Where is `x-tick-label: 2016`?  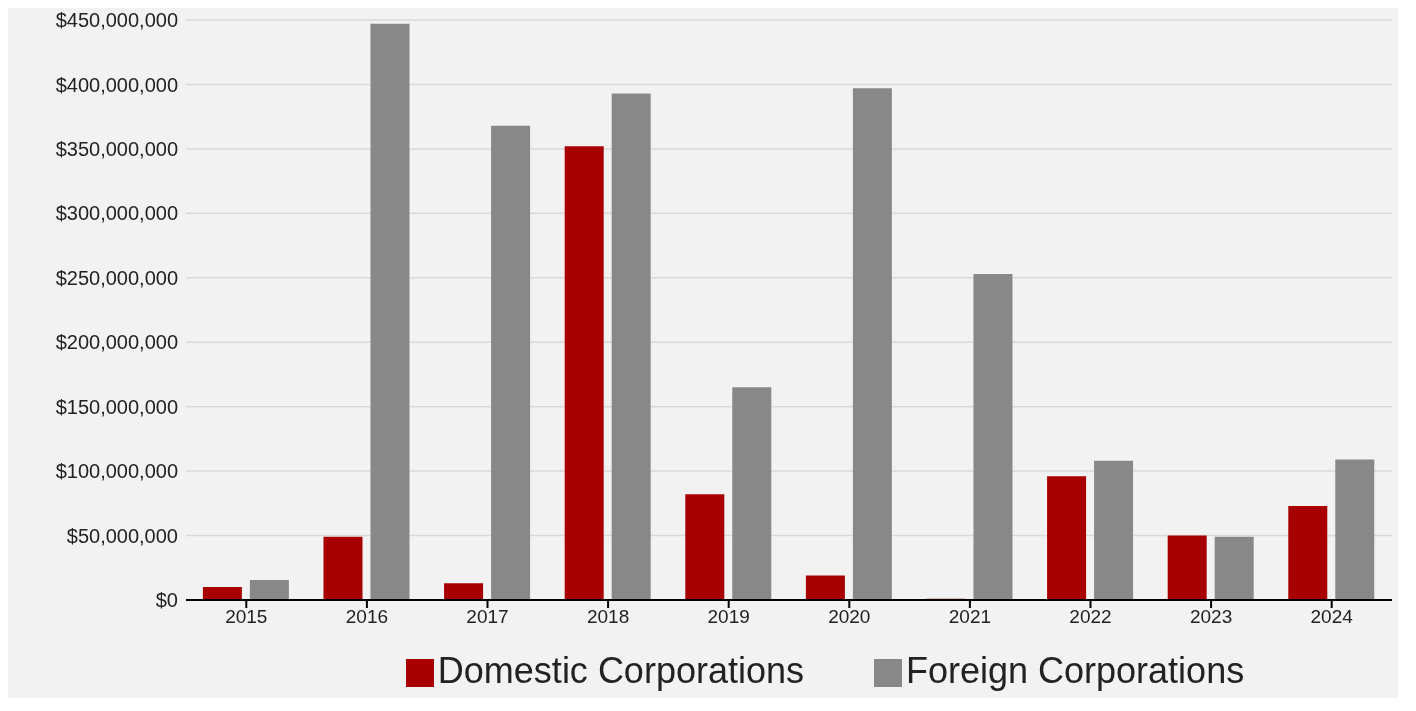
x-tick-label: 2016 is located at coordinates (367, 617).